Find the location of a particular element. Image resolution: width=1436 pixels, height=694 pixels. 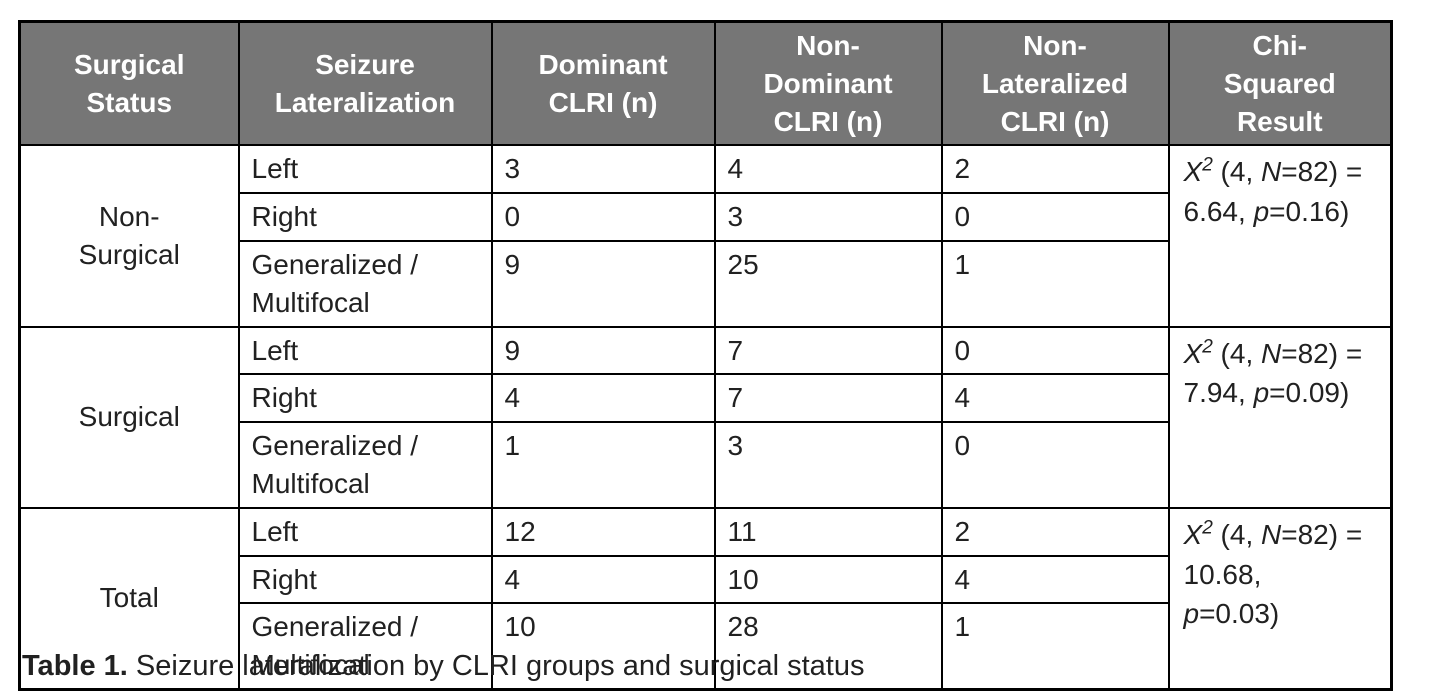

table-row: Generalized / Multifocal 1 3 0 is located at coordinates (706, 465).